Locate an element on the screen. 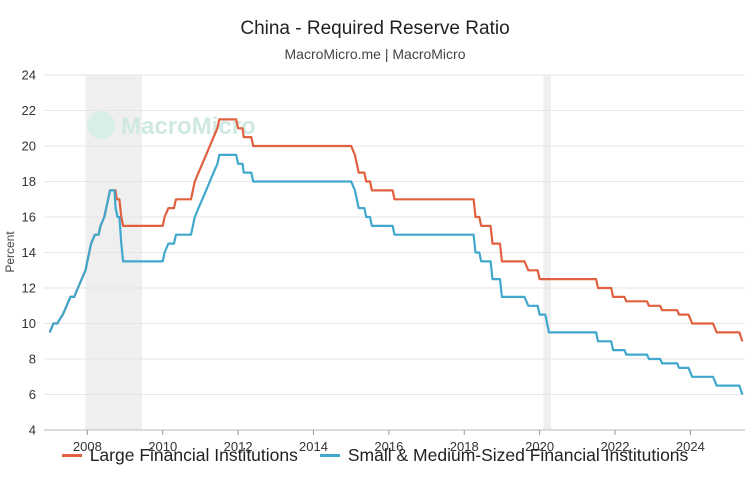 The width and height of the screenshot is (750, 500). x-tick-label-2024: 2024 is located at coordinates (690, 446).